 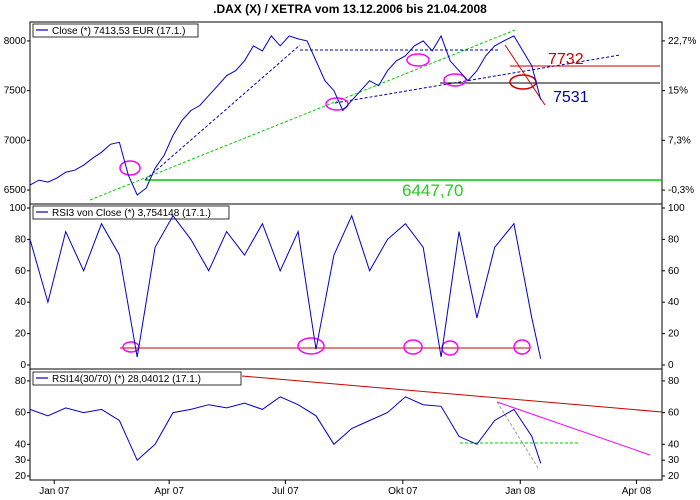 I want to click on marker-jan-red, so click(x=523, y=82).